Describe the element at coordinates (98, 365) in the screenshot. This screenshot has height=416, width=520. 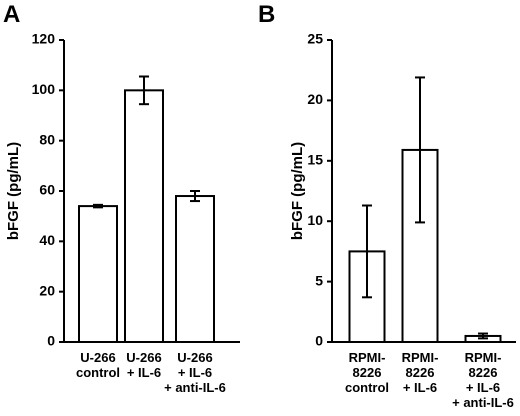
I see `x-category-label: U-266 control` at that location.